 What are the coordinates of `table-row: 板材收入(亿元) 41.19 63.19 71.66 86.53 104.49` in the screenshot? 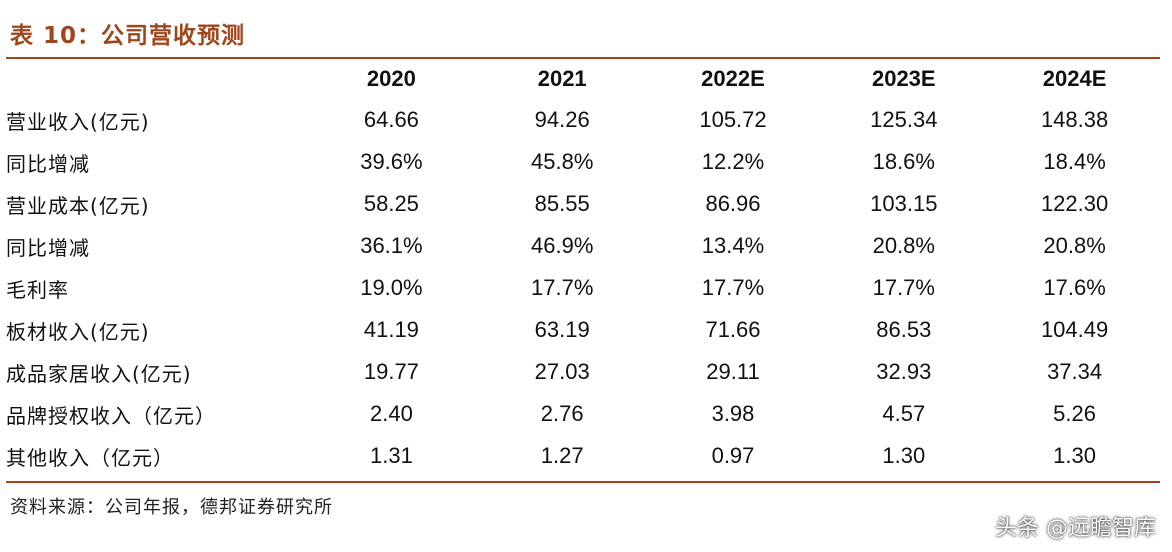 It's located at (583, 330).